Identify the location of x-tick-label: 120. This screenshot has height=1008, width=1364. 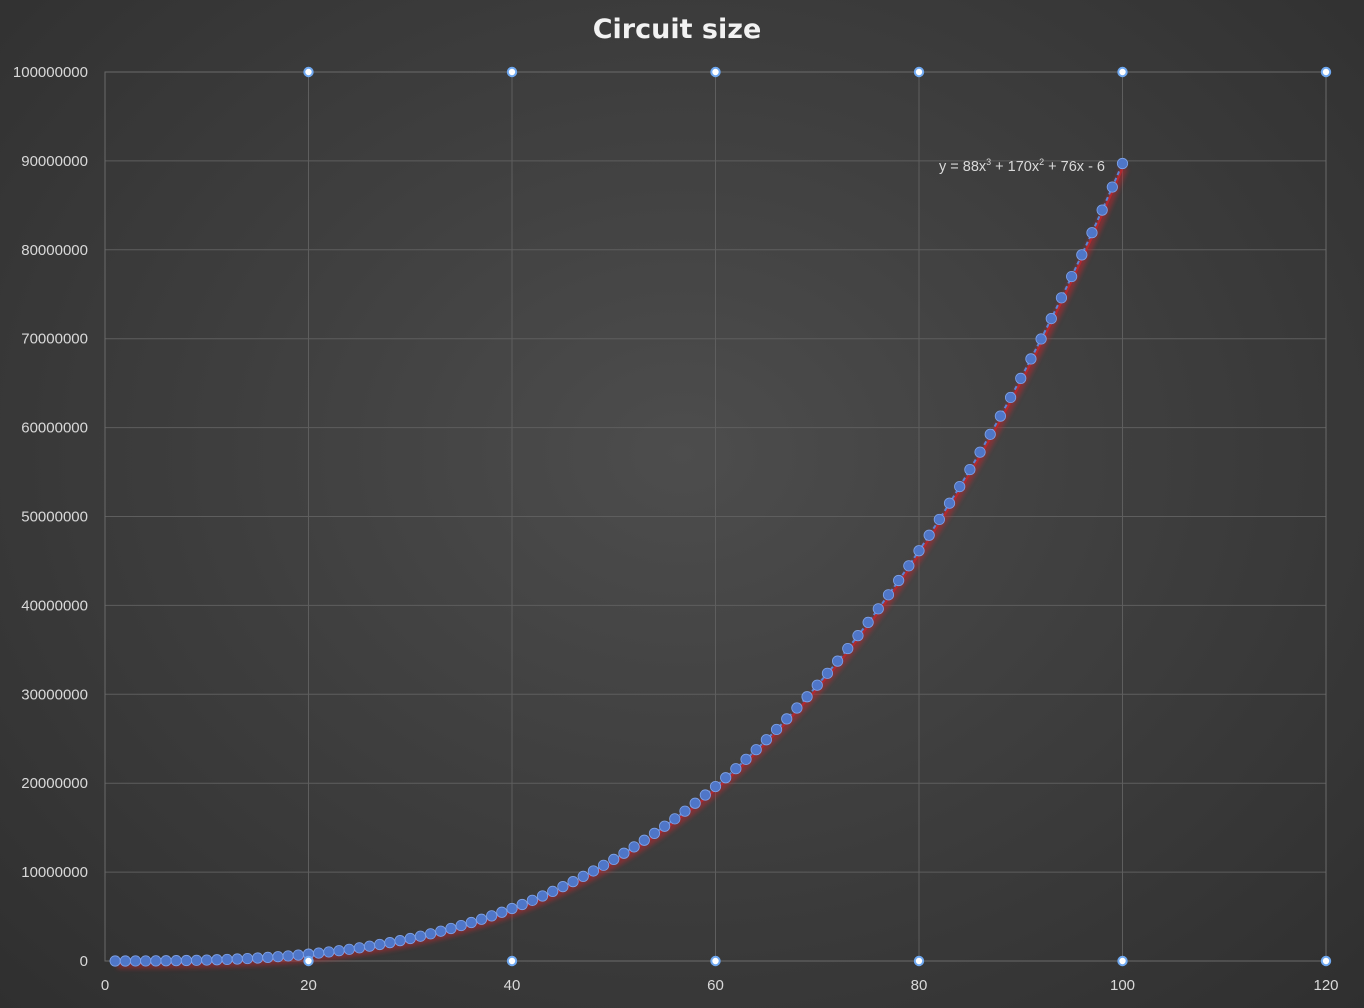
(1325, 985).